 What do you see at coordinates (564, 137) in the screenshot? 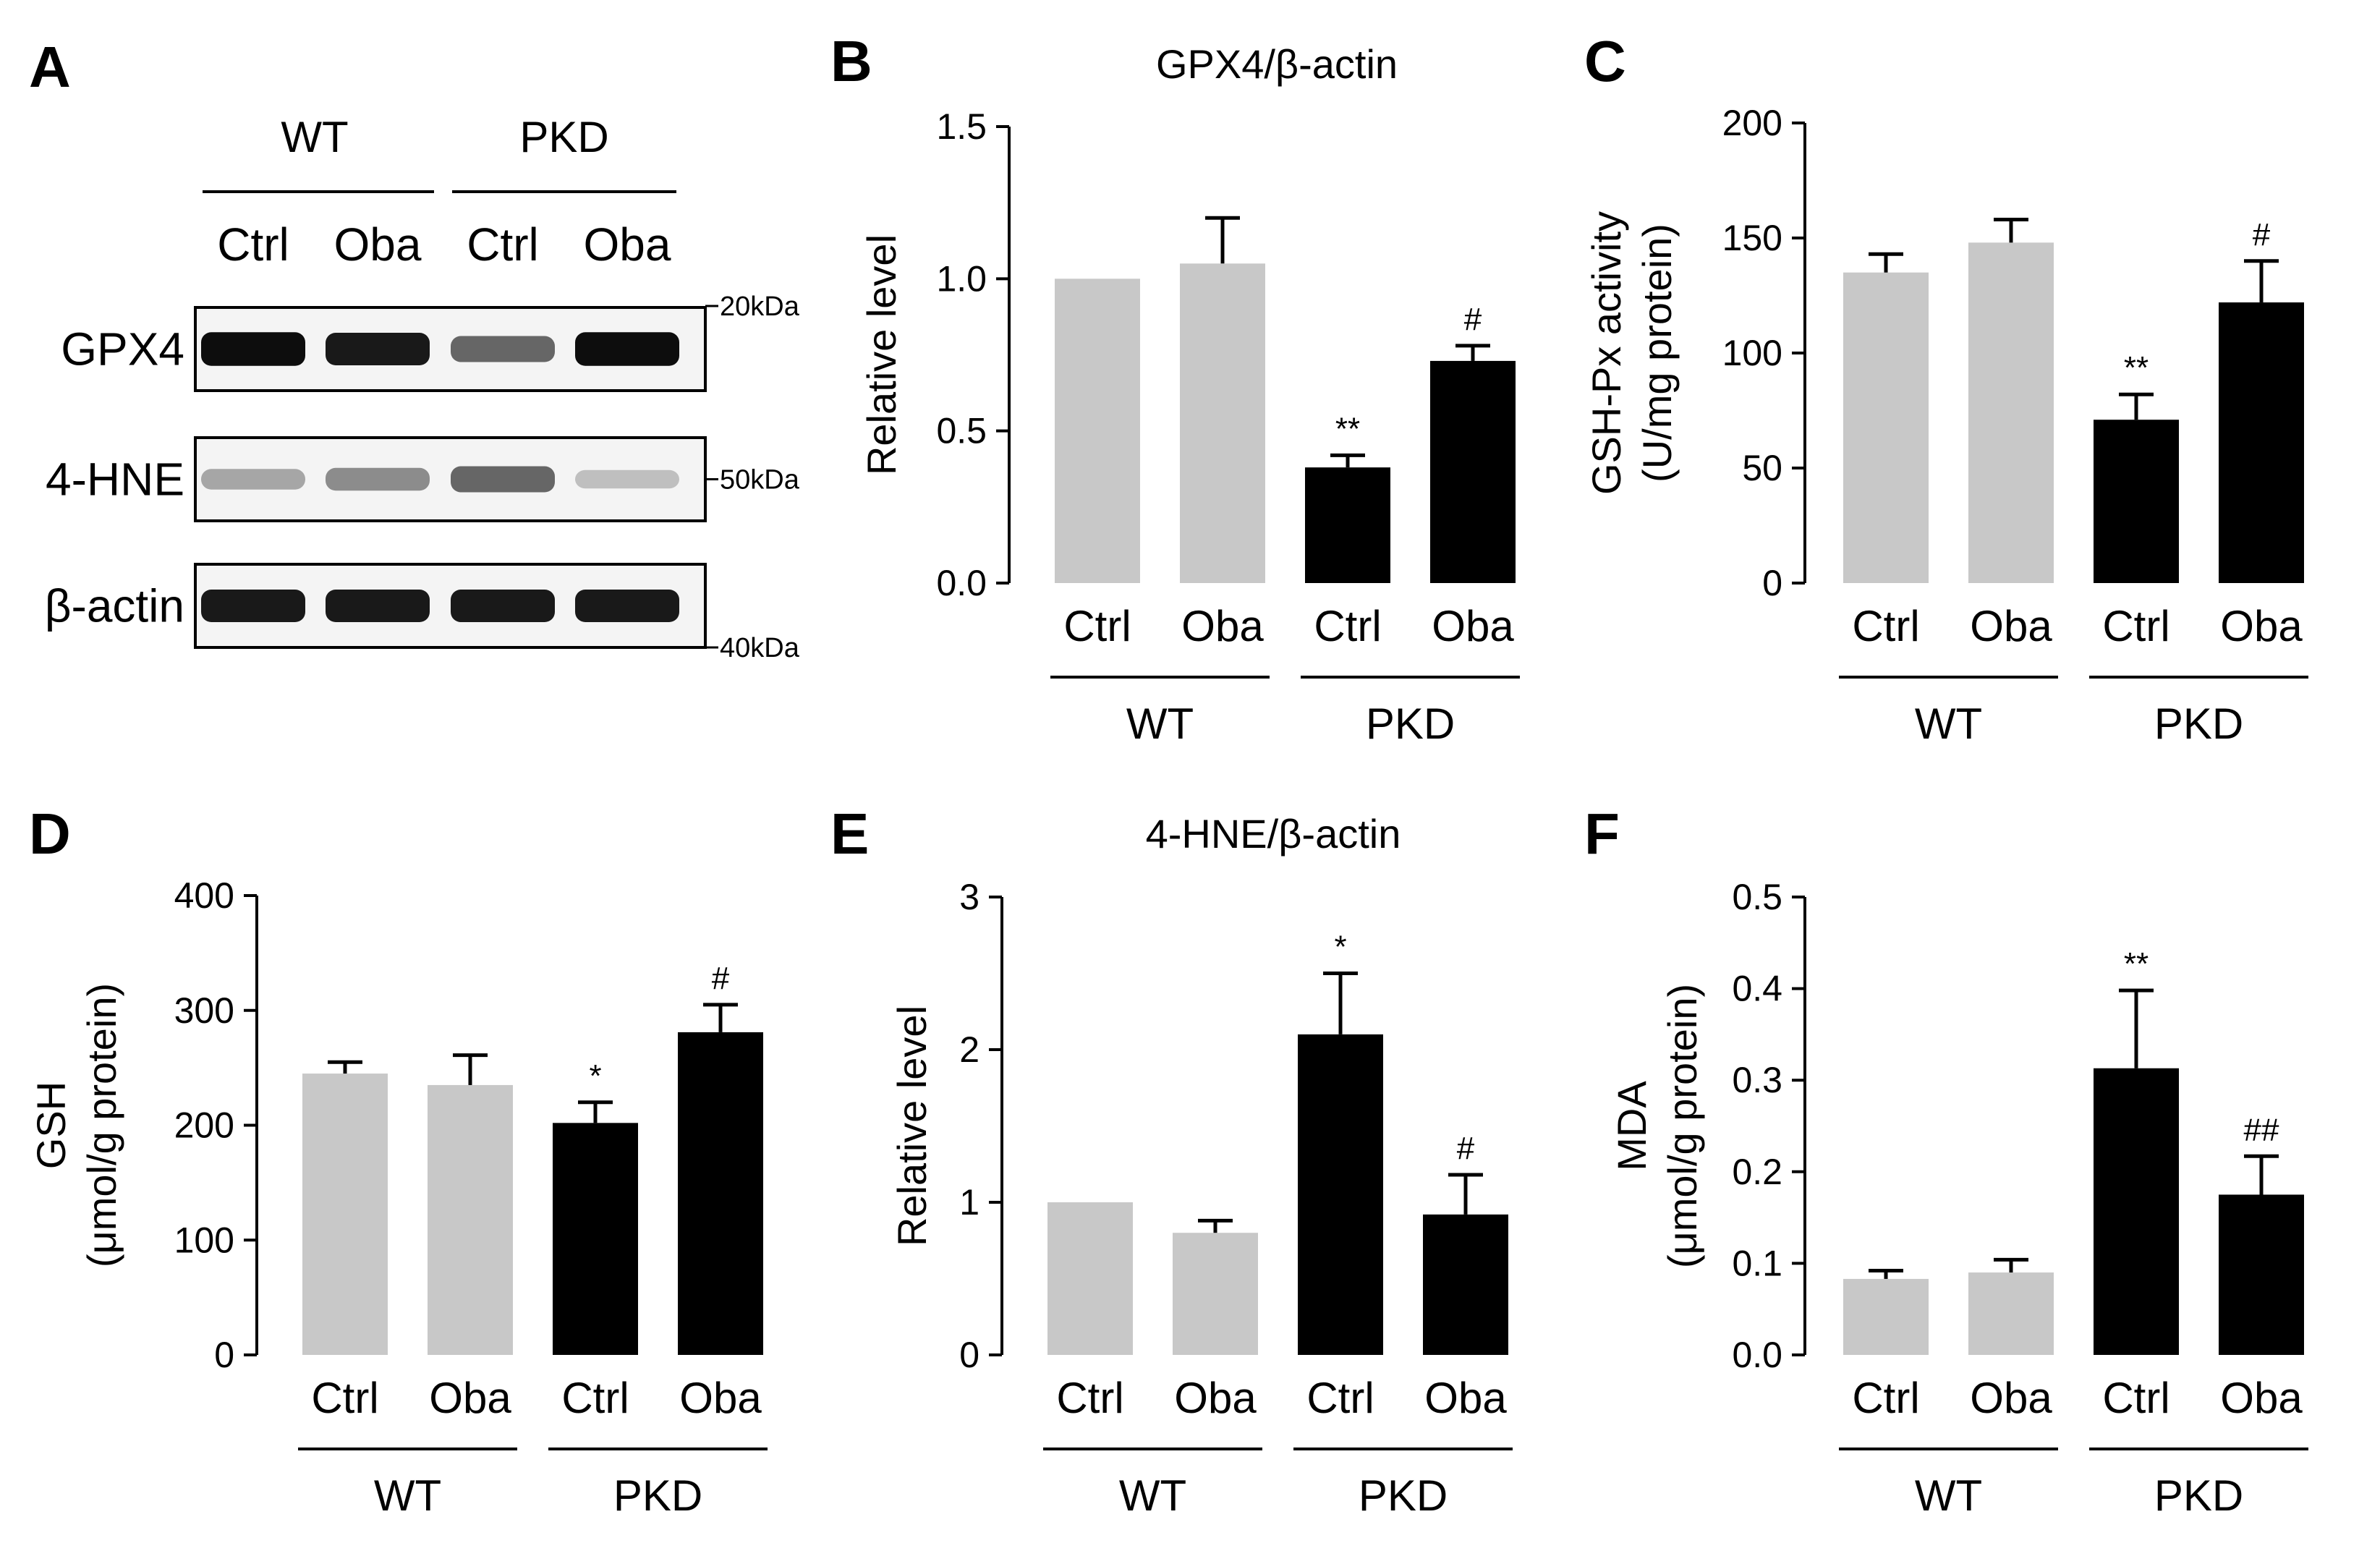
I see `blot-group-label: PKD` at bounding box center [564, 137].